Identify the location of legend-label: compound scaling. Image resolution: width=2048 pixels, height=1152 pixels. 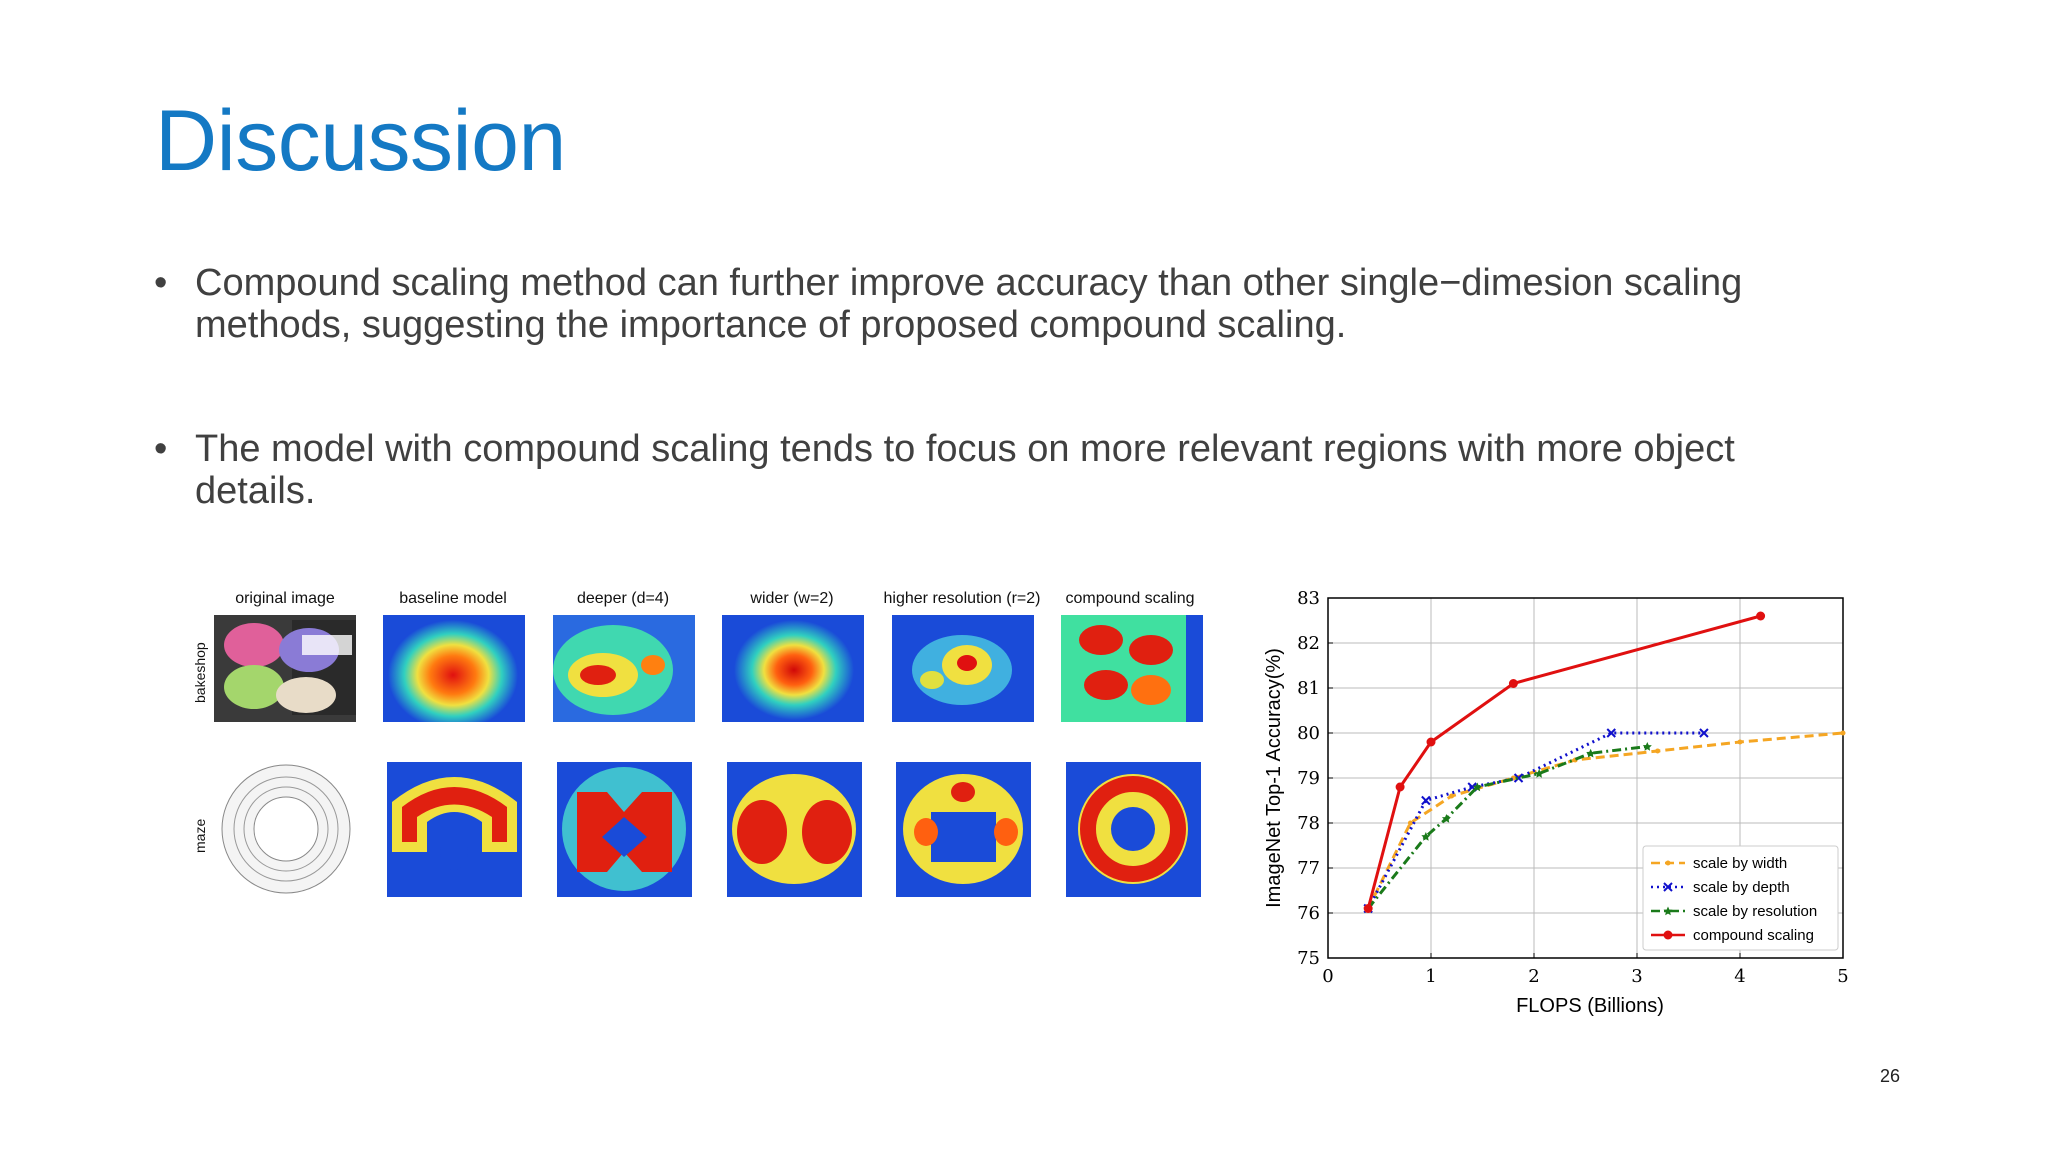
(1753, 935).